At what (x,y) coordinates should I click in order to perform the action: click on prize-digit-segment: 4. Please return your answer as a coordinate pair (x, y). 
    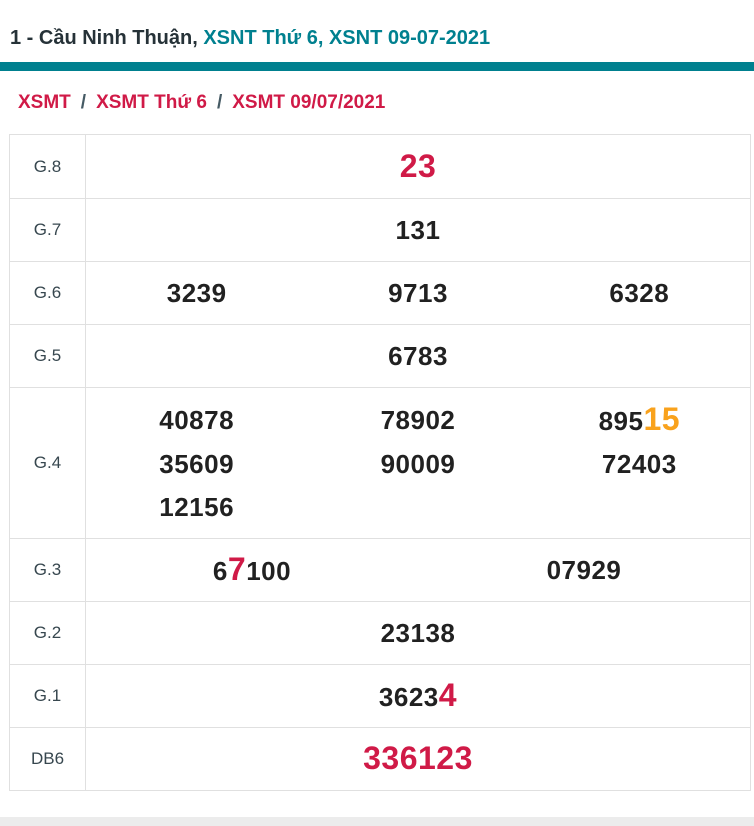
    Looking at the image, I should click on (448, 695).